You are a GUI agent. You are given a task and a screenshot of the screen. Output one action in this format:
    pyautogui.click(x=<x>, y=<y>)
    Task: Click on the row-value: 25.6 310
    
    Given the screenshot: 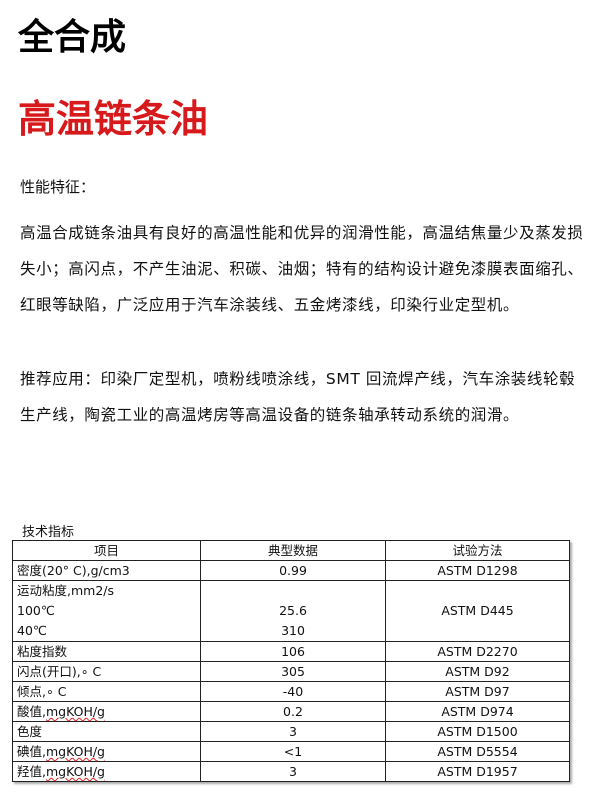 What is the action you would take?
    pyautogui.click(x=293, y=611)
    